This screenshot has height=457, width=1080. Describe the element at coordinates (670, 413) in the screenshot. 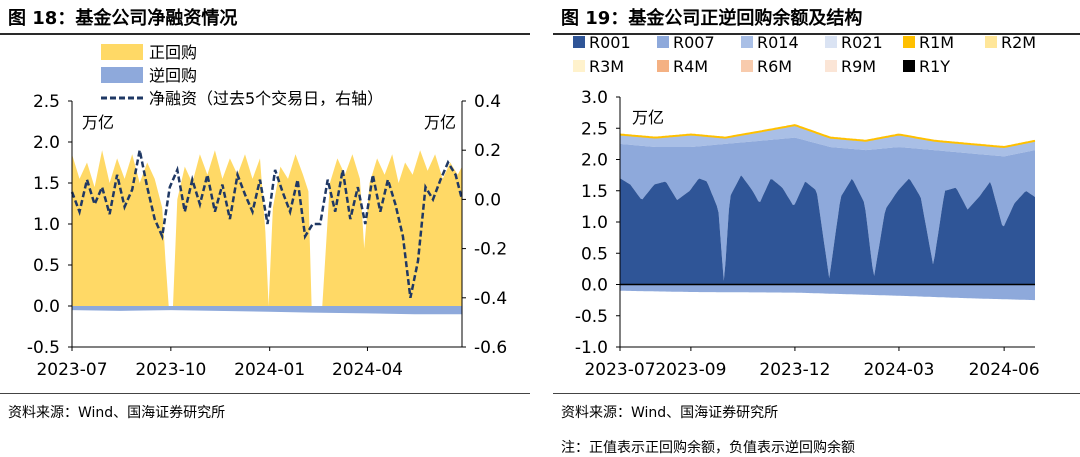

I see `right-source-text: 资料来源：Wind、国海证券研究所` at that location.